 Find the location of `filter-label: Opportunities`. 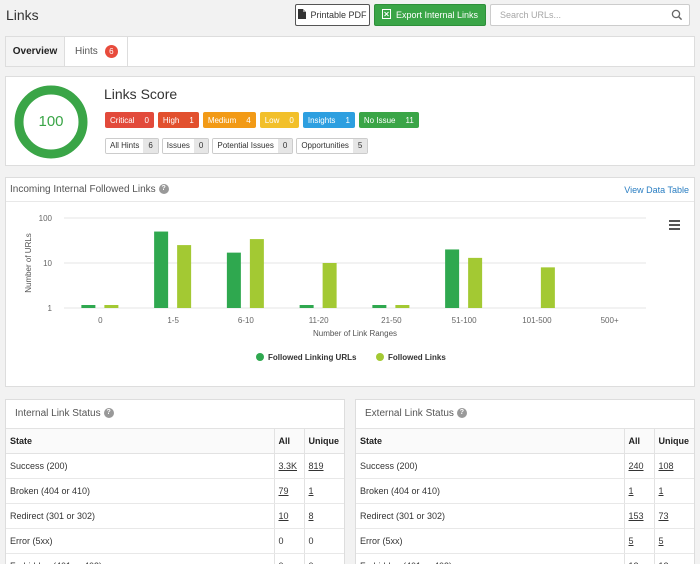

filter-label: Opportunities is located at coordinates (325, 146).